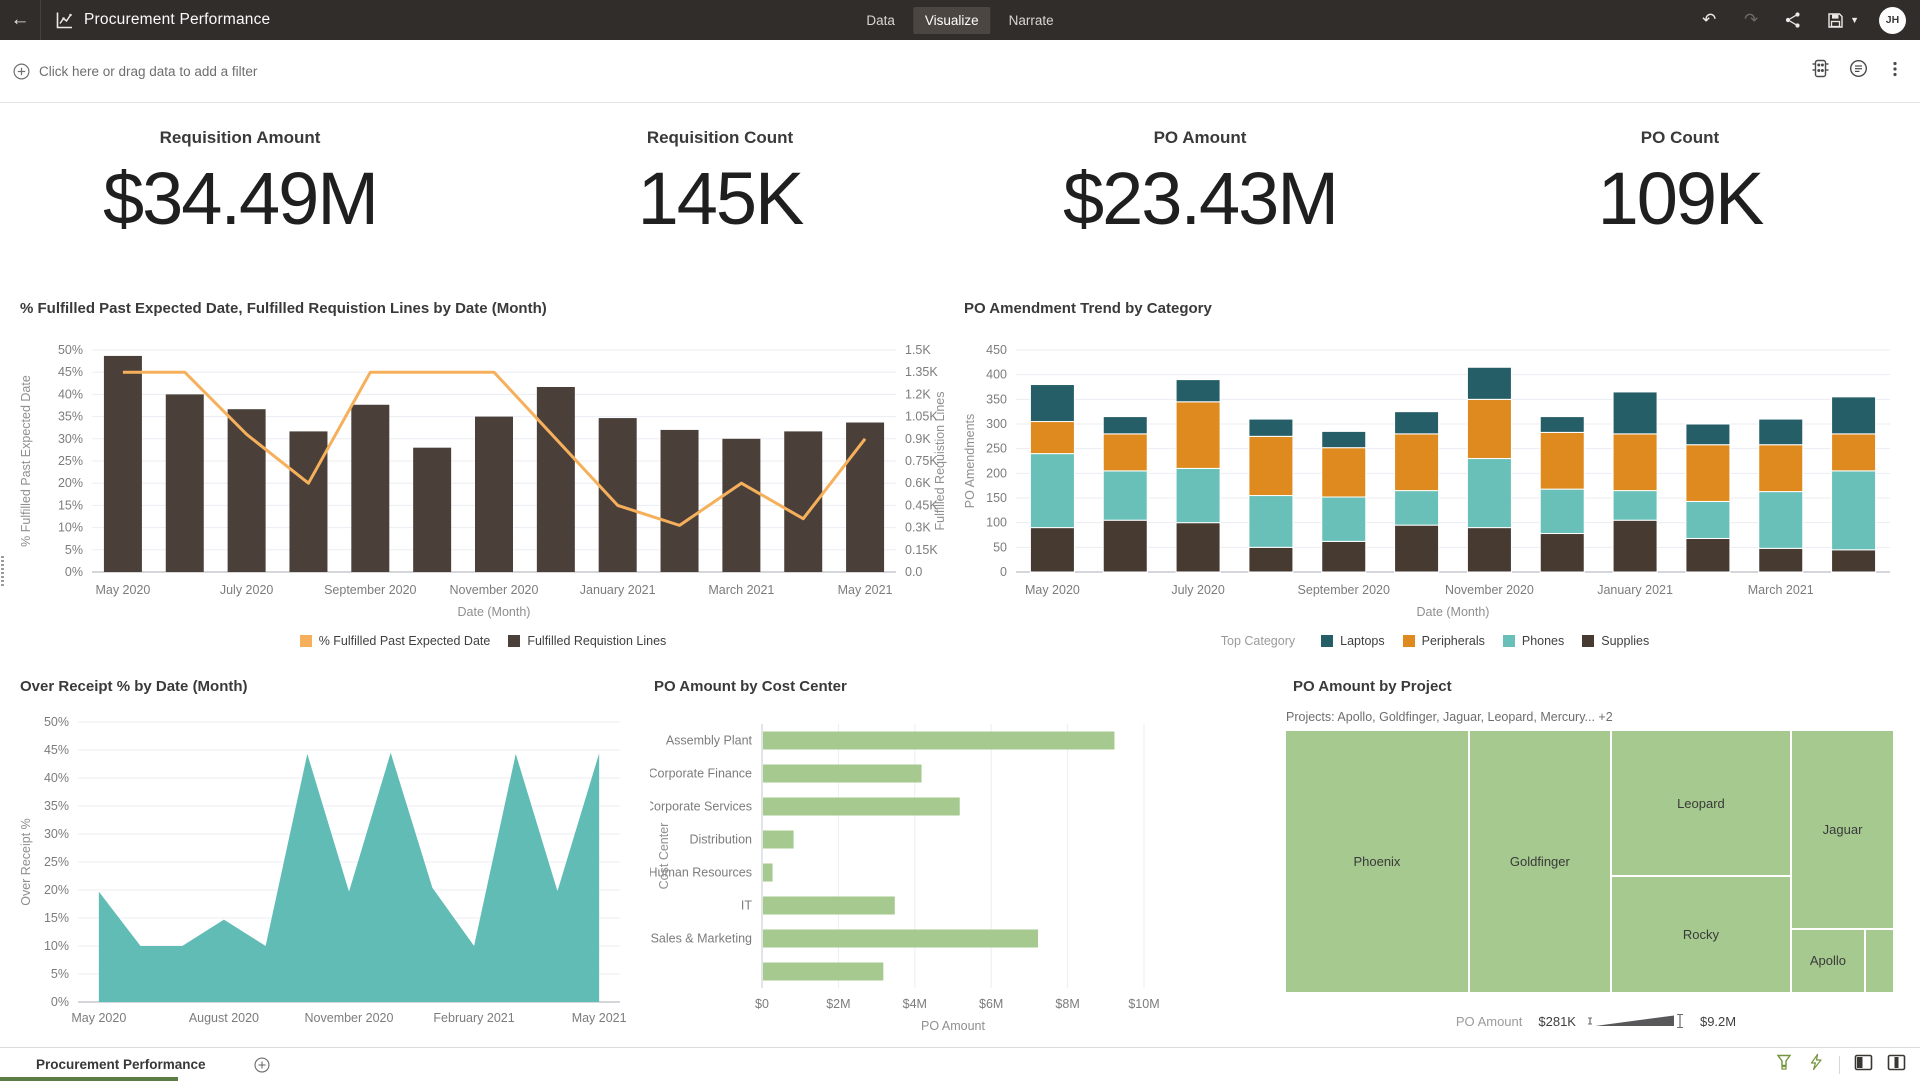  What do you see at coordinates (1635, 413) in the screenshot?
I see `segment-laptops-January 2021` at bounding box center [1635, 413].